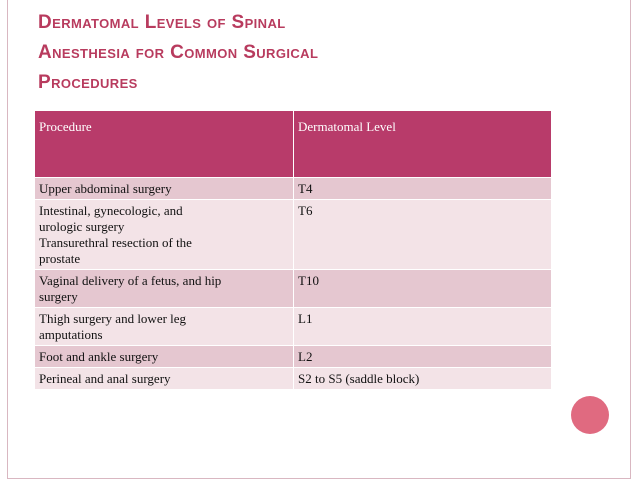  What do you see at coordinates (115, 242) in the screenshot?
I see `procedure-text: Transurethral resection of the` at bounding box center [115, 242].